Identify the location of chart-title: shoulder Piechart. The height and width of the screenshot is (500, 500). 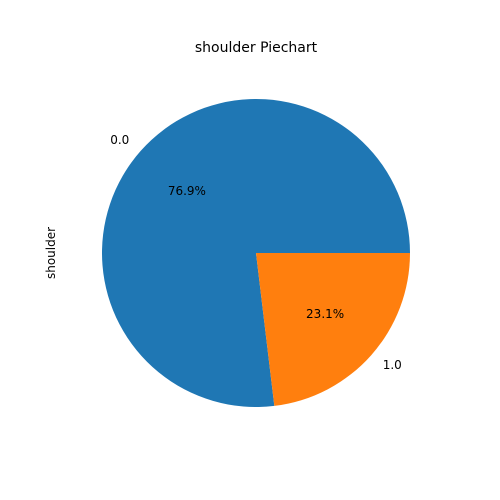
(256, 48).